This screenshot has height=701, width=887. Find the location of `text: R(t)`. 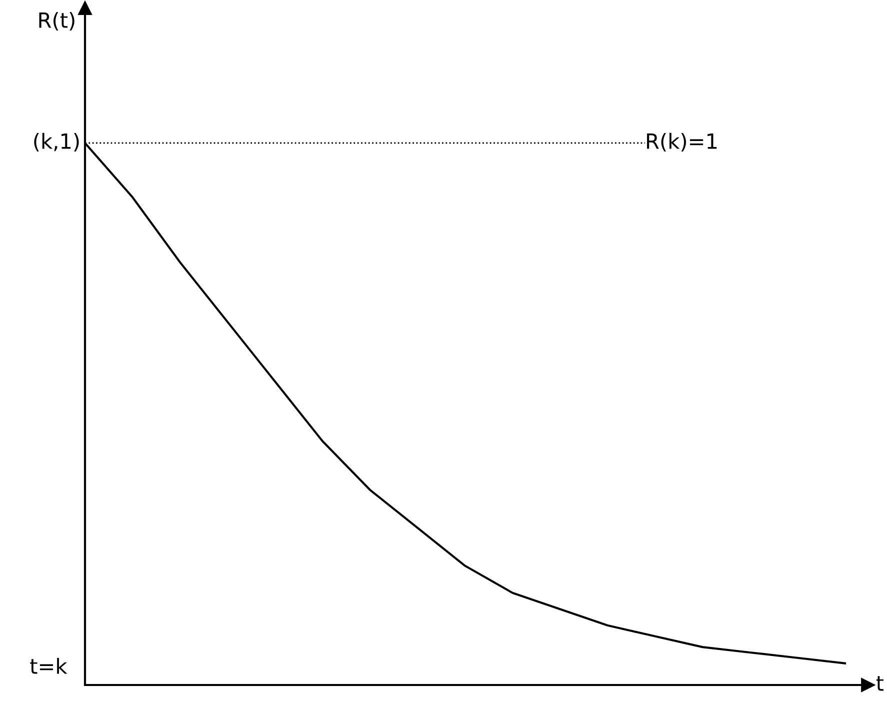

text: R(t) is located at coordinates (56, 21).